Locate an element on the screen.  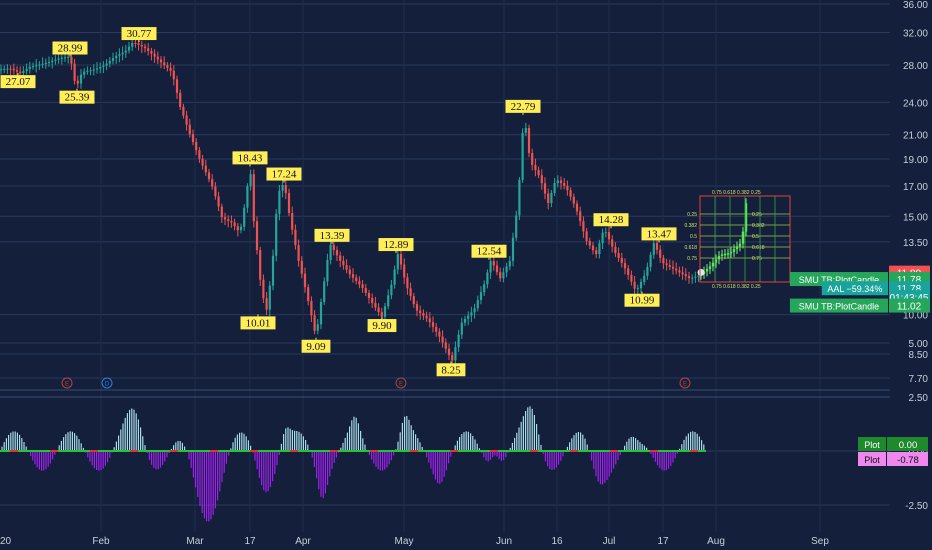
time-axis: 20 Feb Mar 17 Apr May Jun 16 Jul 17 Aug Sep is located at coordinates (414, 541).